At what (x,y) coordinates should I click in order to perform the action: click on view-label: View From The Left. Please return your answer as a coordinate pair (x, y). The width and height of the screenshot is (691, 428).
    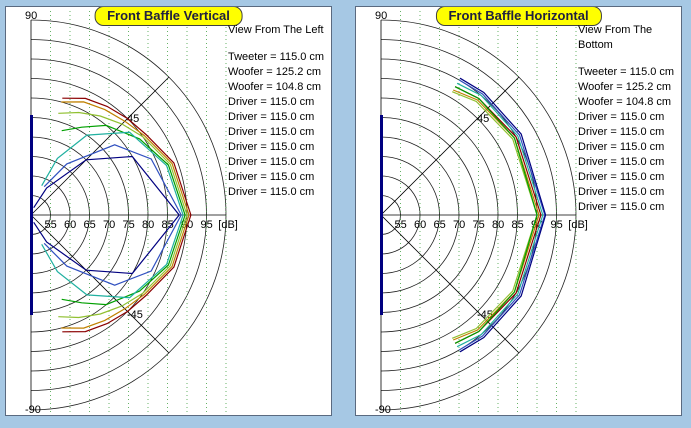
    Looking at the image, I should click on (276, 30).